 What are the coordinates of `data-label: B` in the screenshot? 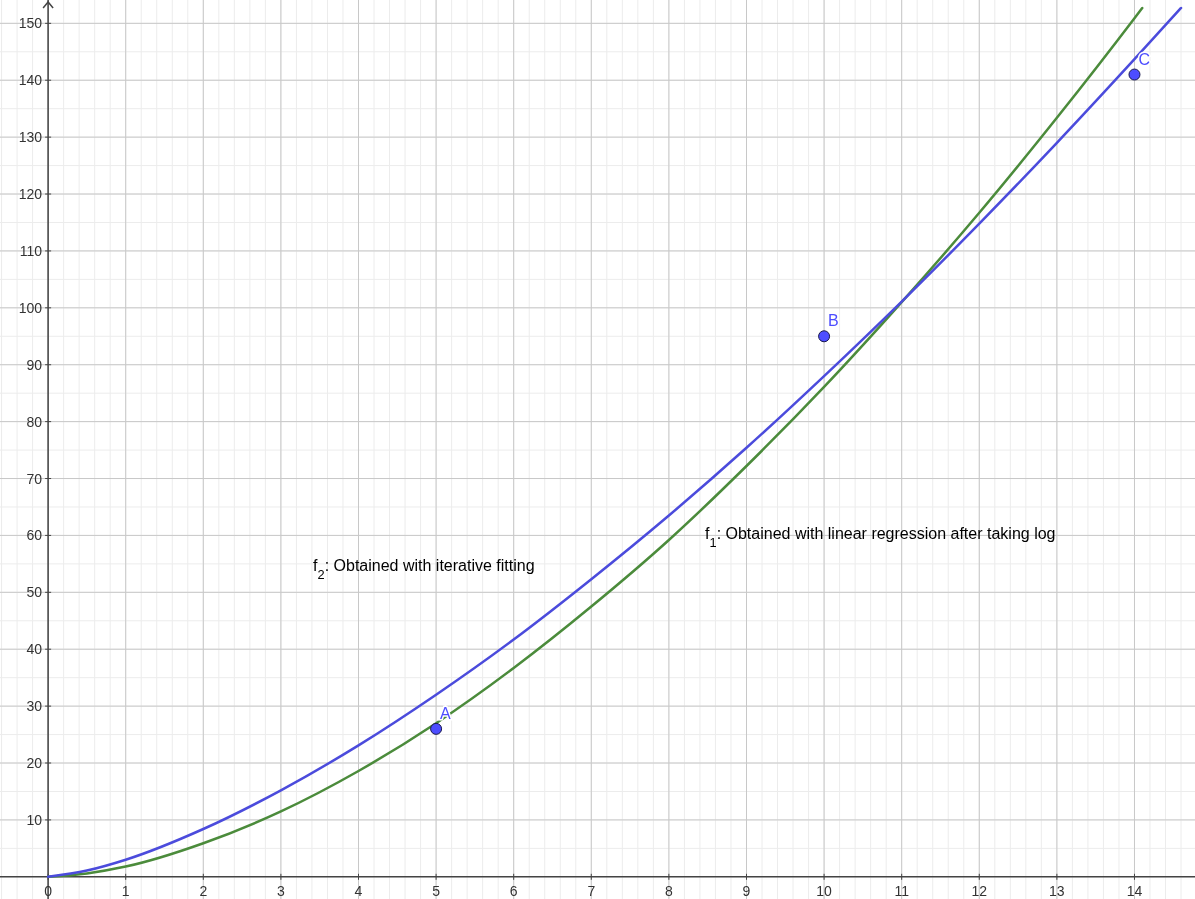 It's located at (833, 321).